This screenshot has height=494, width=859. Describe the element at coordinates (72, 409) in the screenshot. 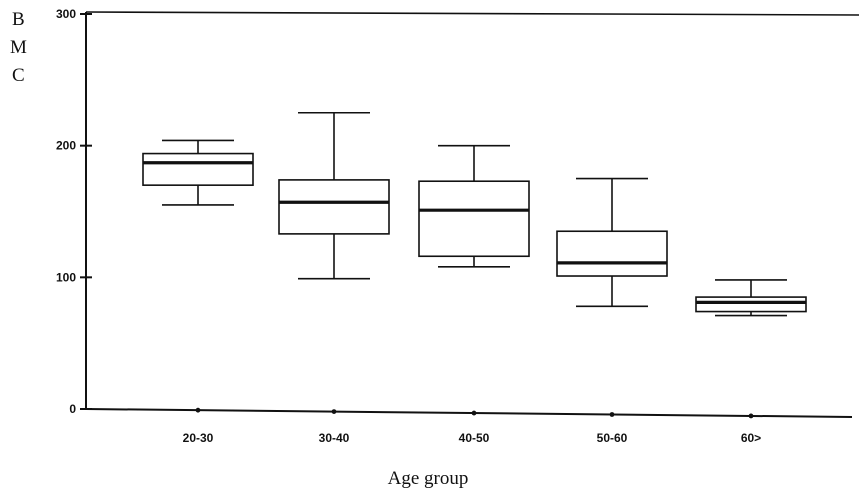

I see `y-tick-label: 0` at that location.